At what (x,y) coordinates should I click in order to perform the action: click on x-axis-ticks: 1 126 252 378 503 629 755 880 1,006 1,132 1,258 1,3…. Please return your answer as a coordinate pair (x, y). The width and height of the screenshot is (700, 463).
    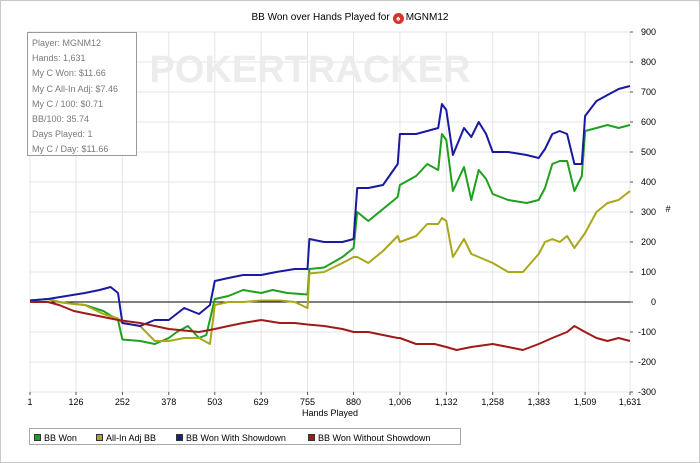
    Looking at the image, I should click on (334, 399).